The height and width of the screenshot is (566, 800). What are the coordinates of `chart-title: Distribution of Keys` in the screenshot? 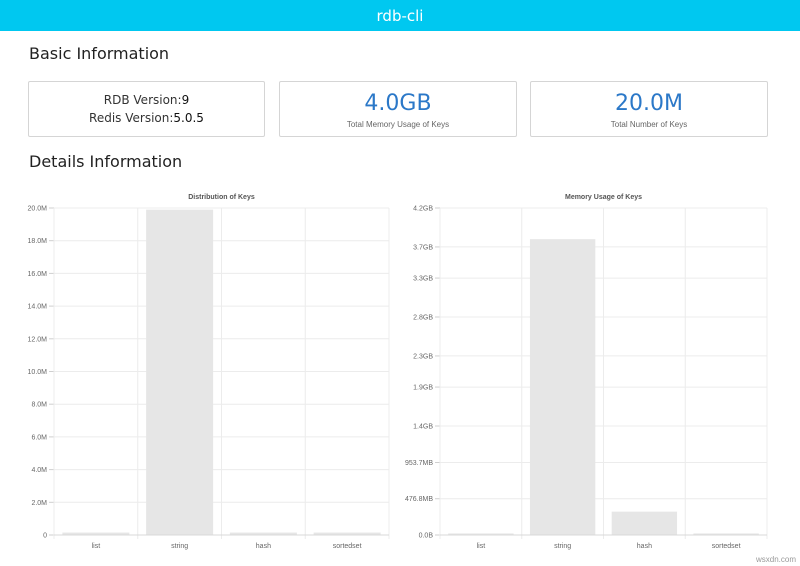 It's located at (221, 197).